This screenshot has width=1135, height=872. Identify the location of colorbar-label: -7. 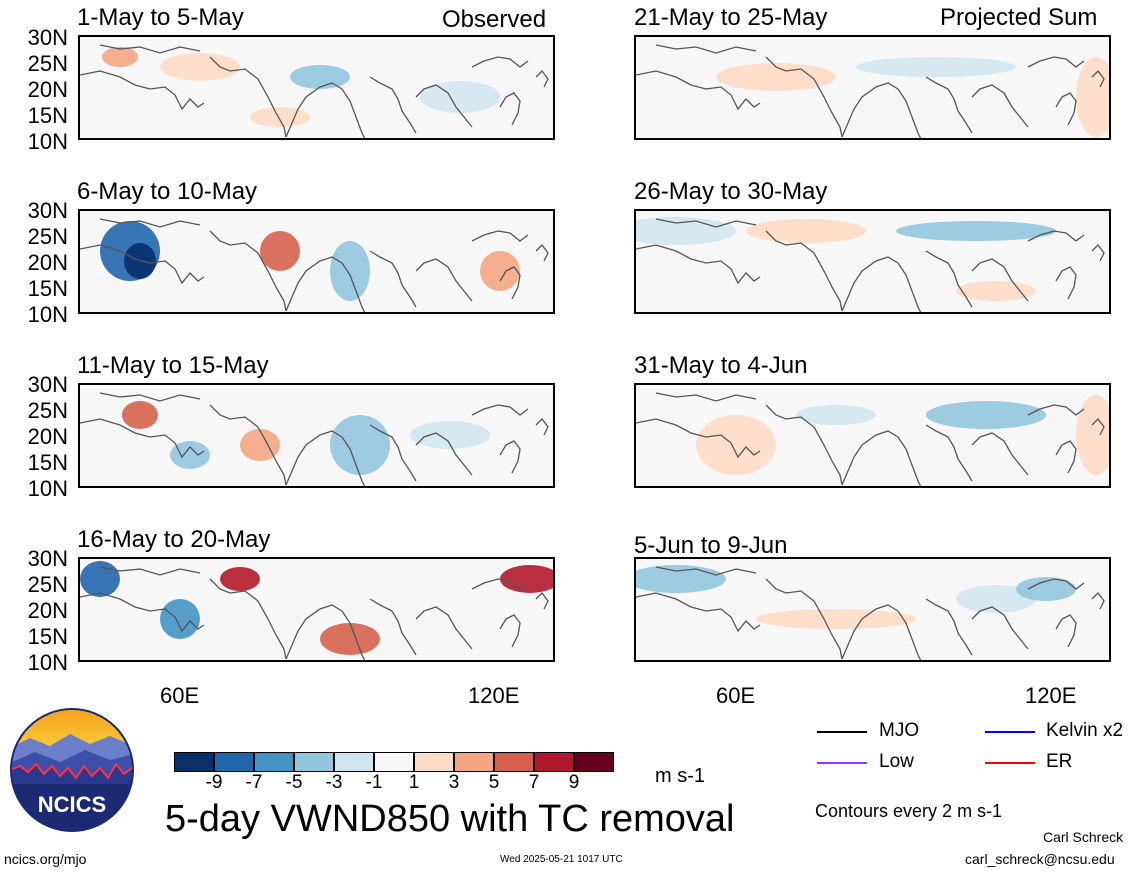
(254, 782).